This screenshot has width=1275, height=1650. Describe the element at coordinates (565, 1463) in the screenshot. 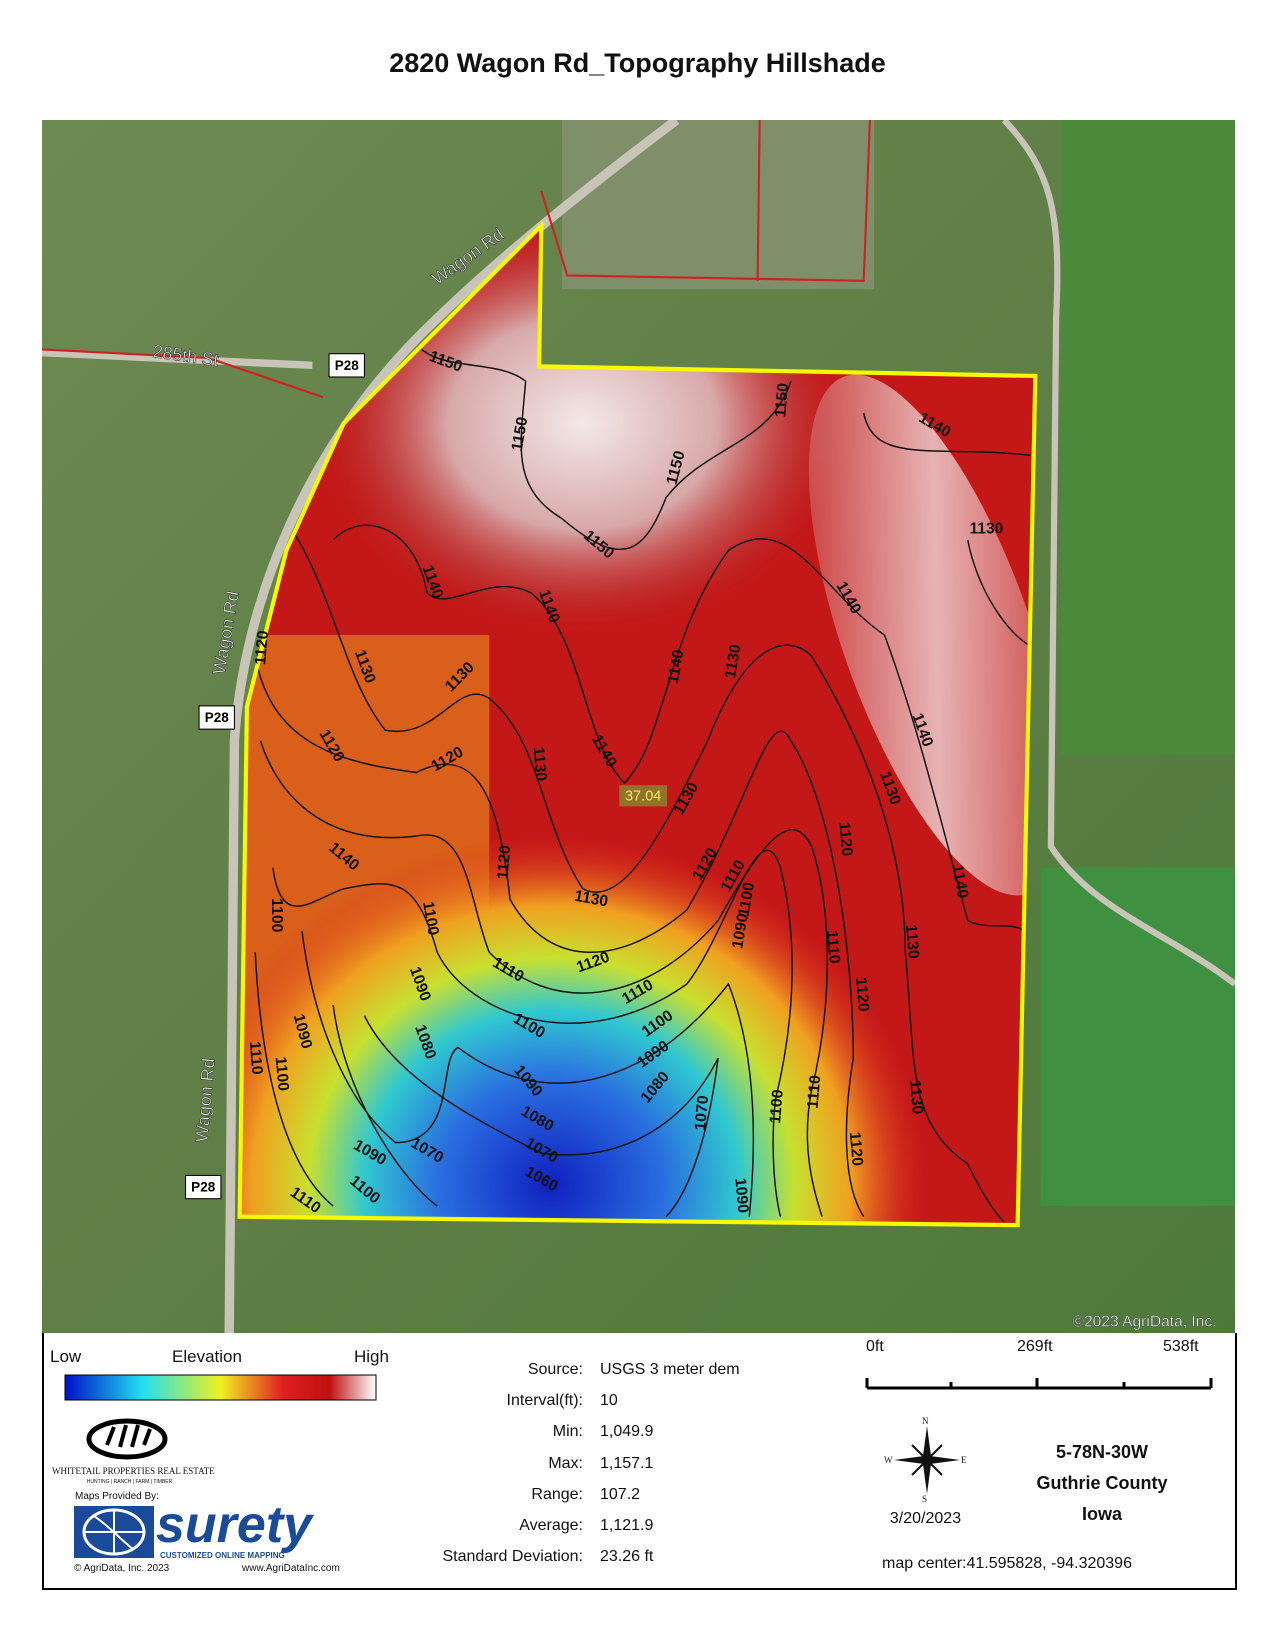

I see `stat-label: Max:` at that location.